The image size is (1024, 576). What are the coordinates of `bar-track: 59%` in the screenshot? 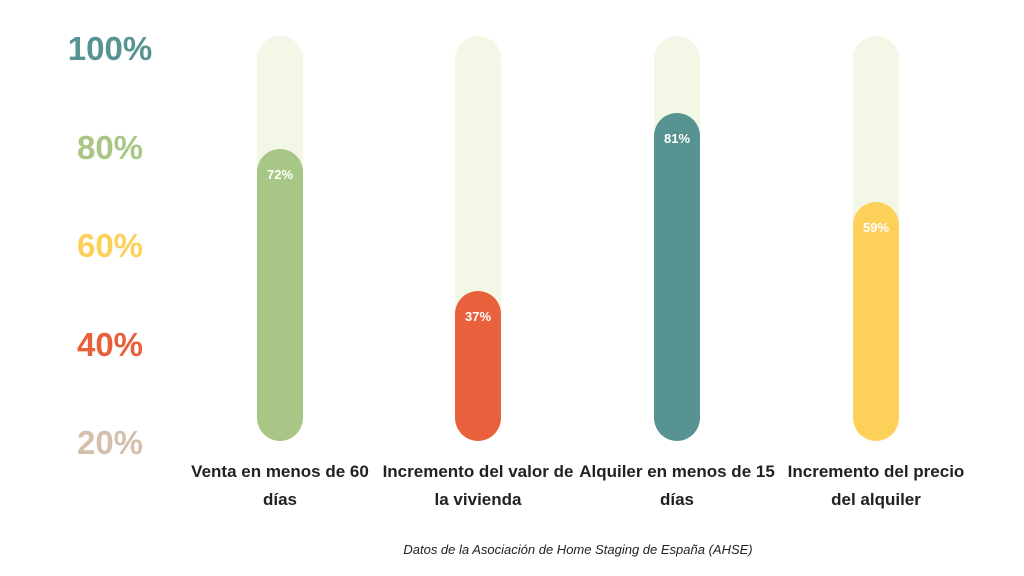 It's located at (876, 238).